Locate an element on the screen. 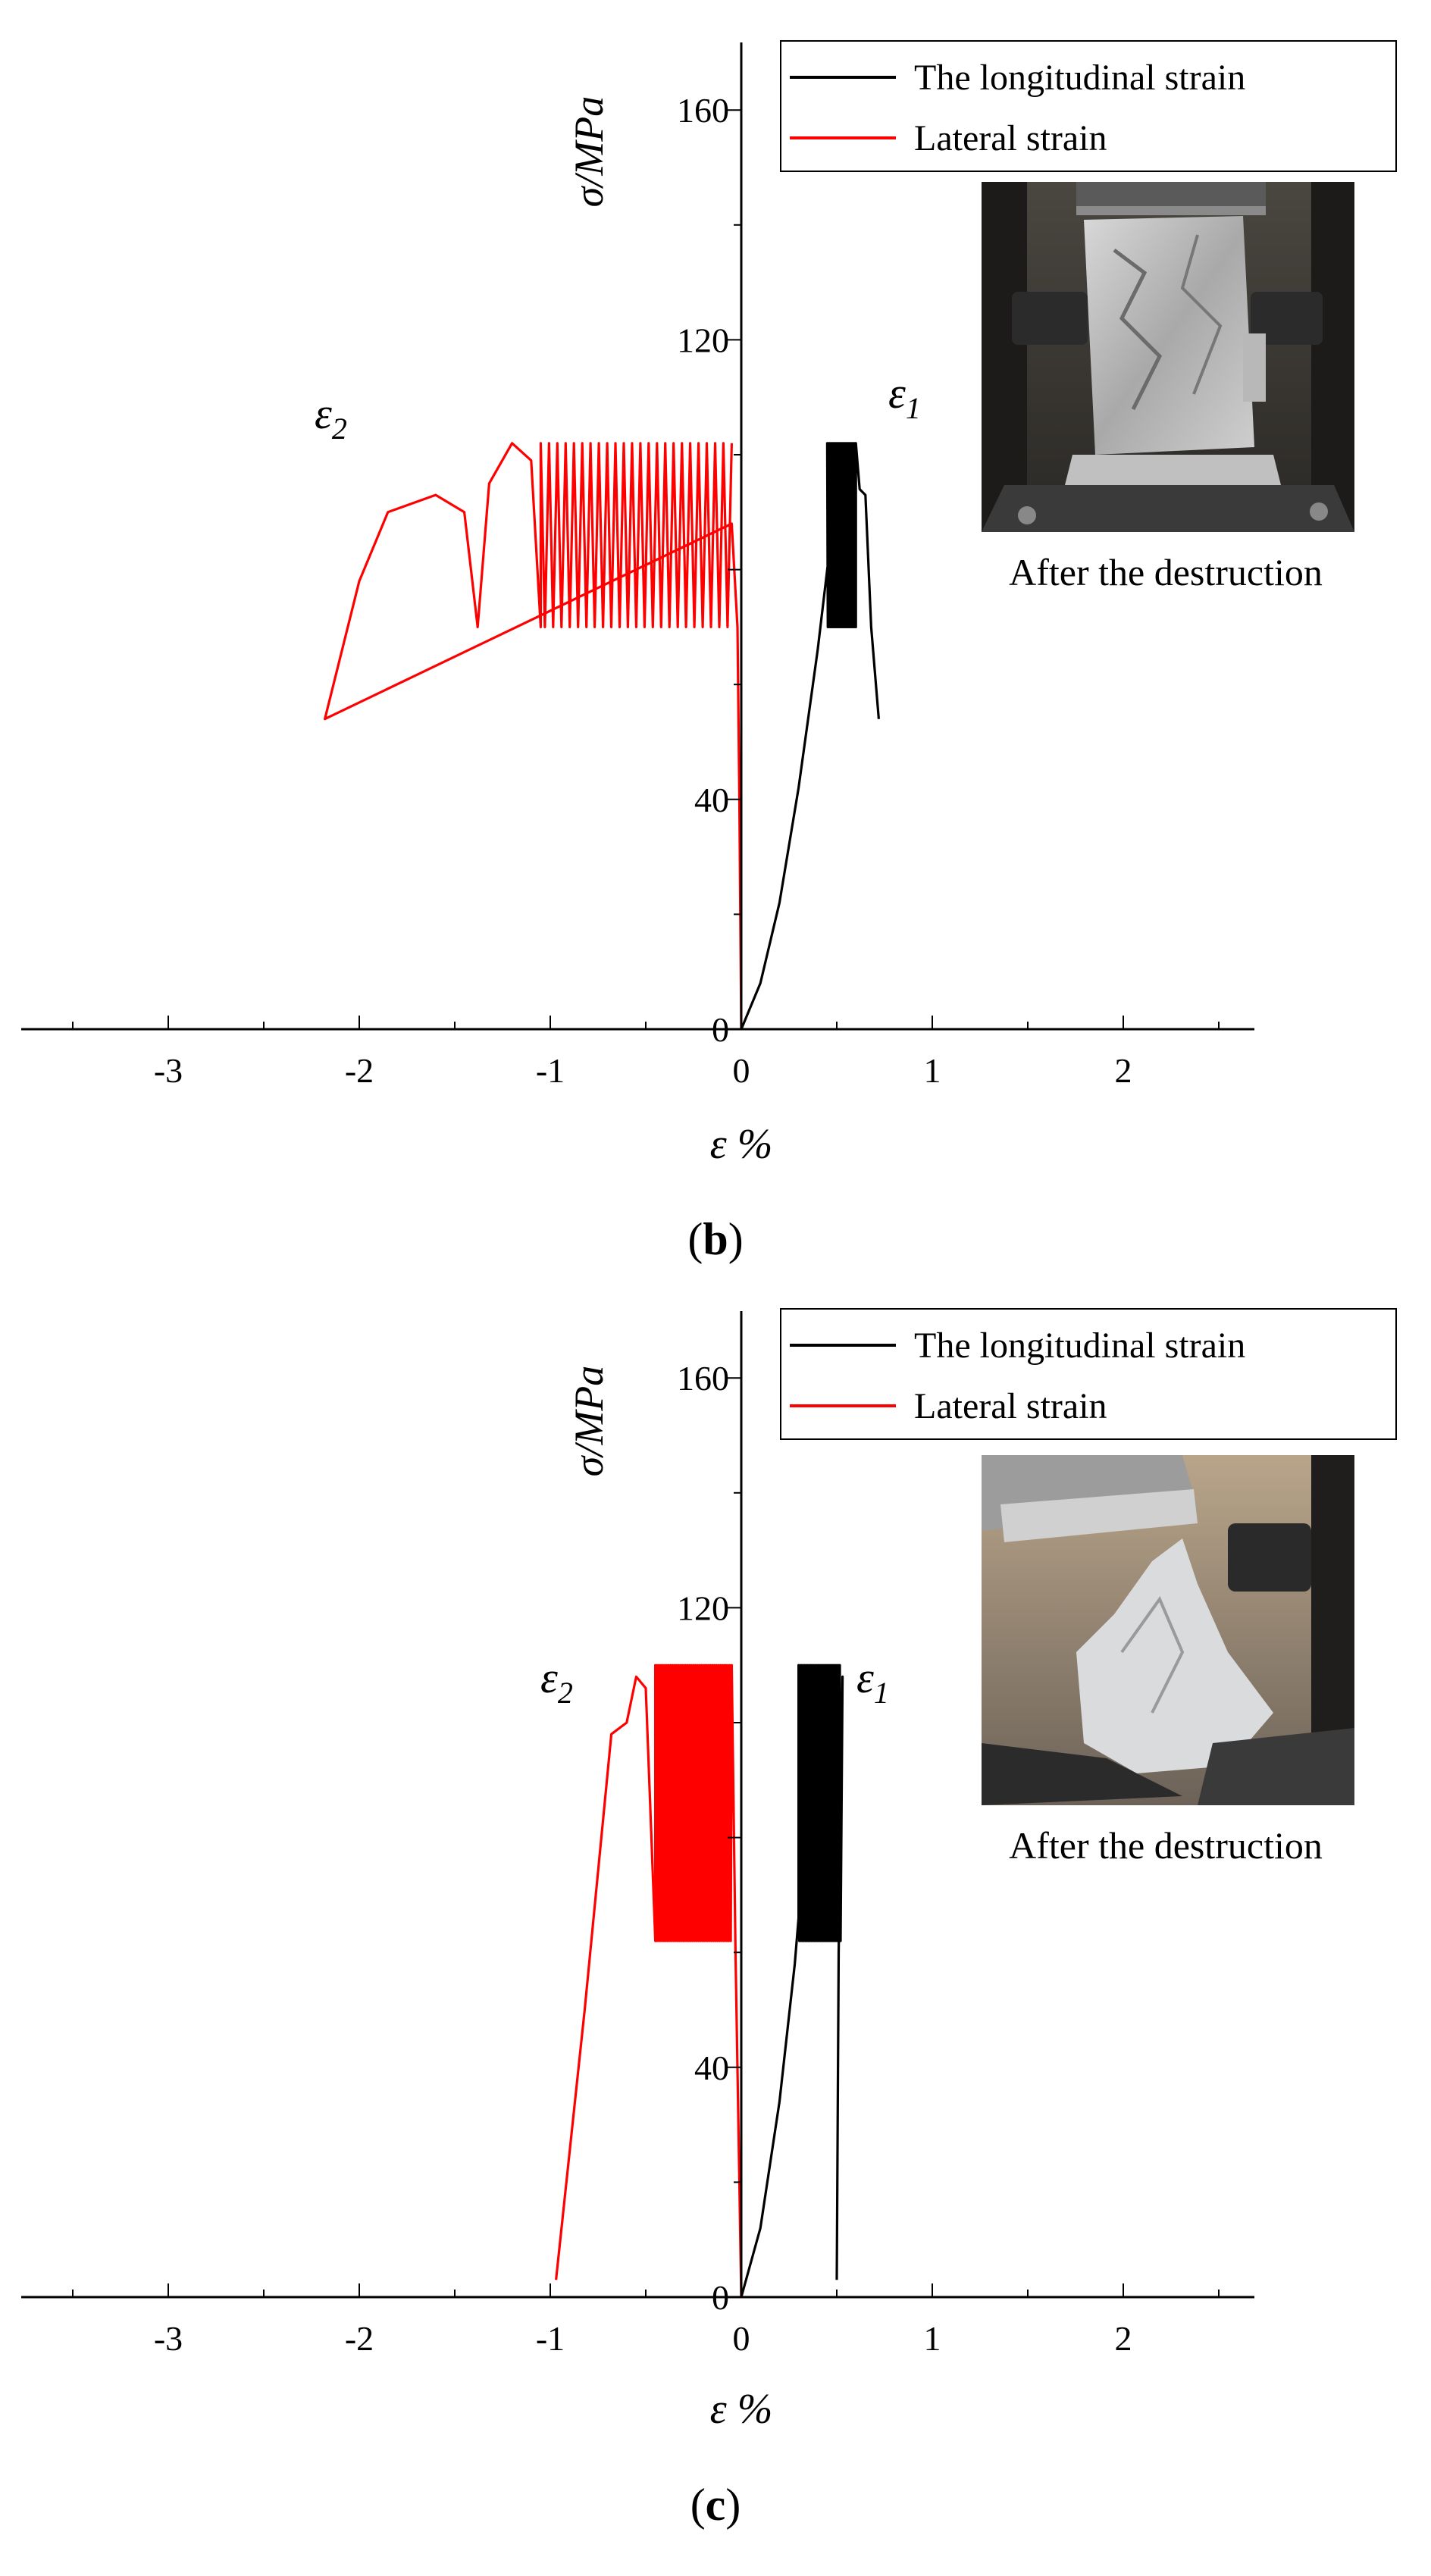 This screenshot has width=1431, height=2576. panel-label: (b) is located at coordinates (715, 1239).